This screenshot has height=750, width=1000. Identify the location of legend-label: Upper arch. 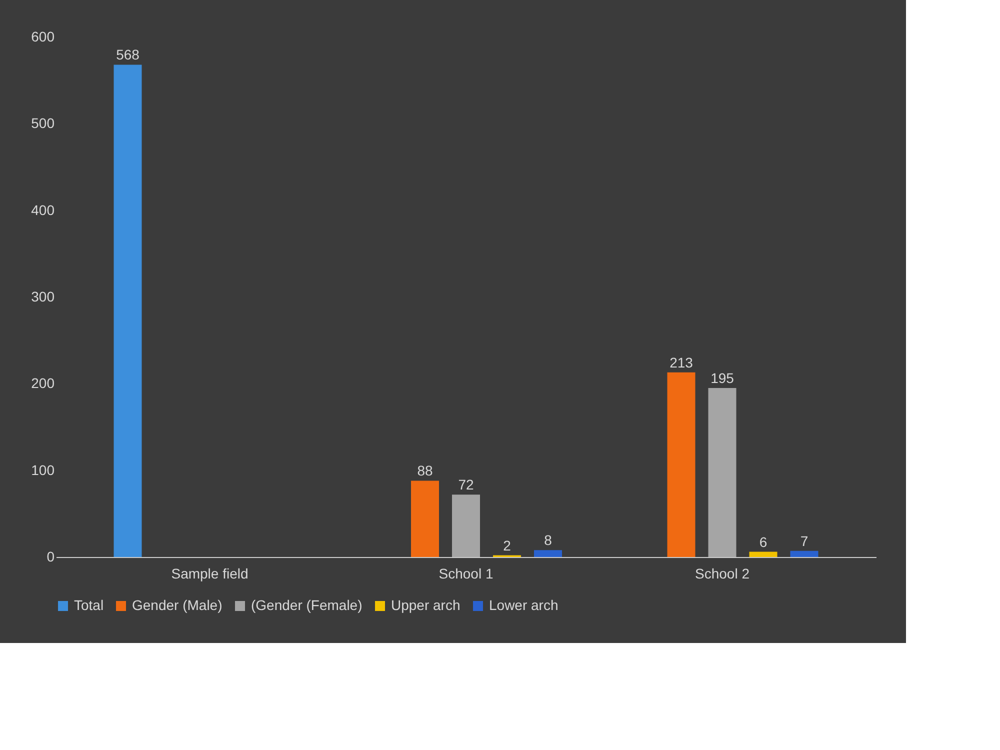
(425, 605).